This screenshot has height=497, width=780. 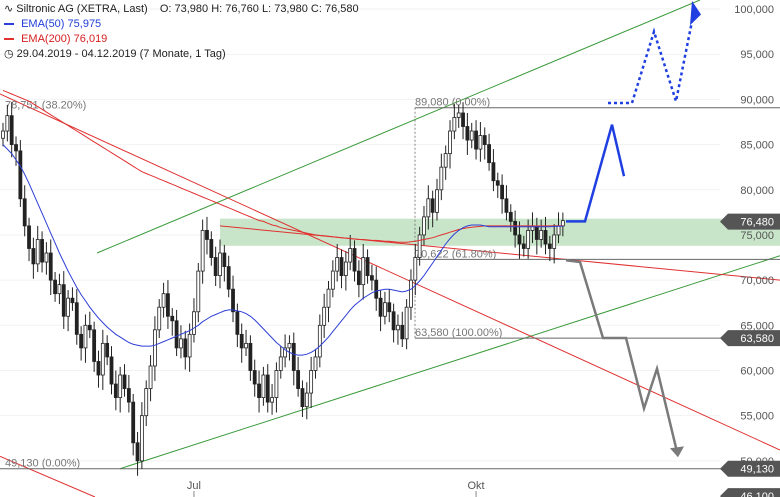 What do you see at coordinates (43, 24) in the screenshot?
I see `legend-ema50-label: EMA(50)` at bounding box center [43, 24].